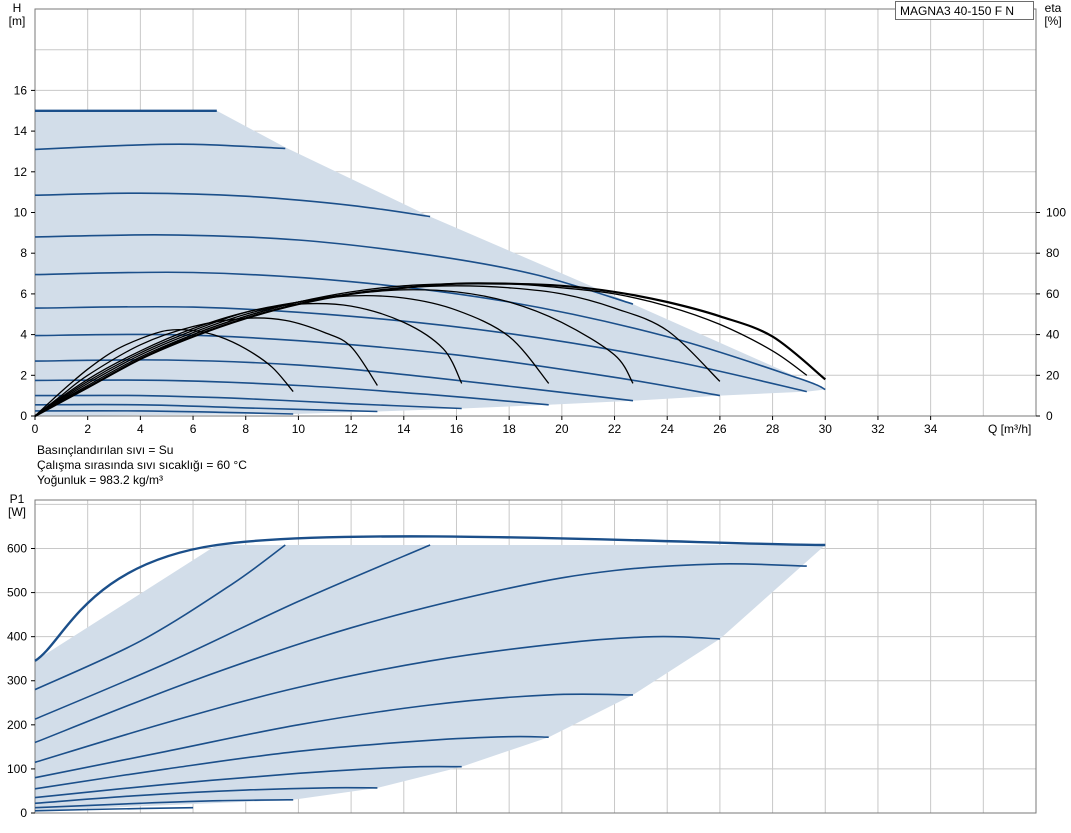  Describe the element at coordinates (21, 172) in the screenshot. I see `y-tick-label: 12` at that location.